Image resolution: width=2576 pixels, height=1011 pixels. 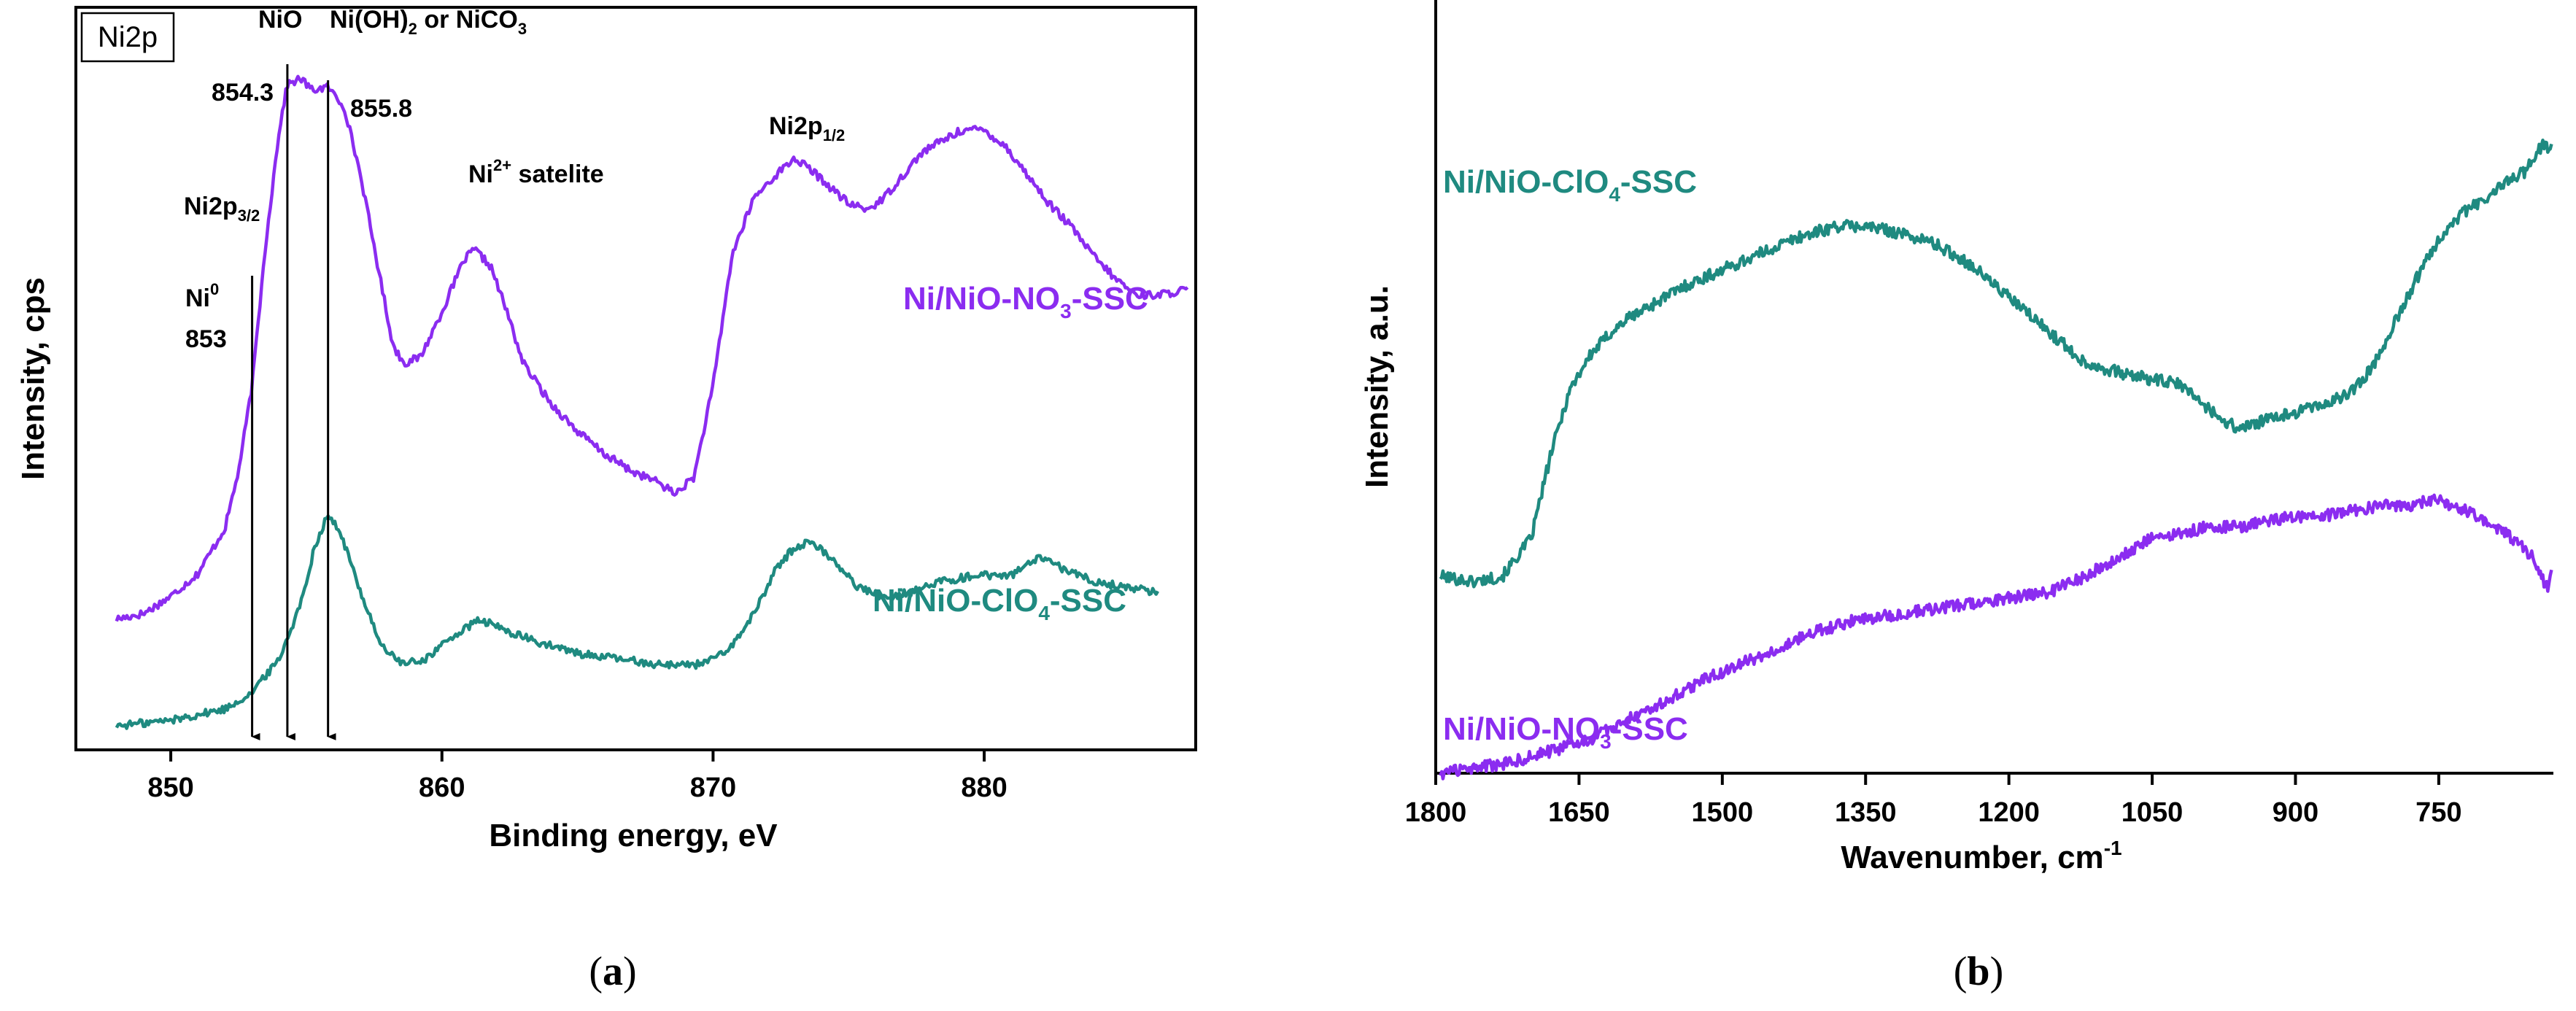 I want to click on panel-a-legend-clo4-end: -SSC, so click(x=1088, y=601).